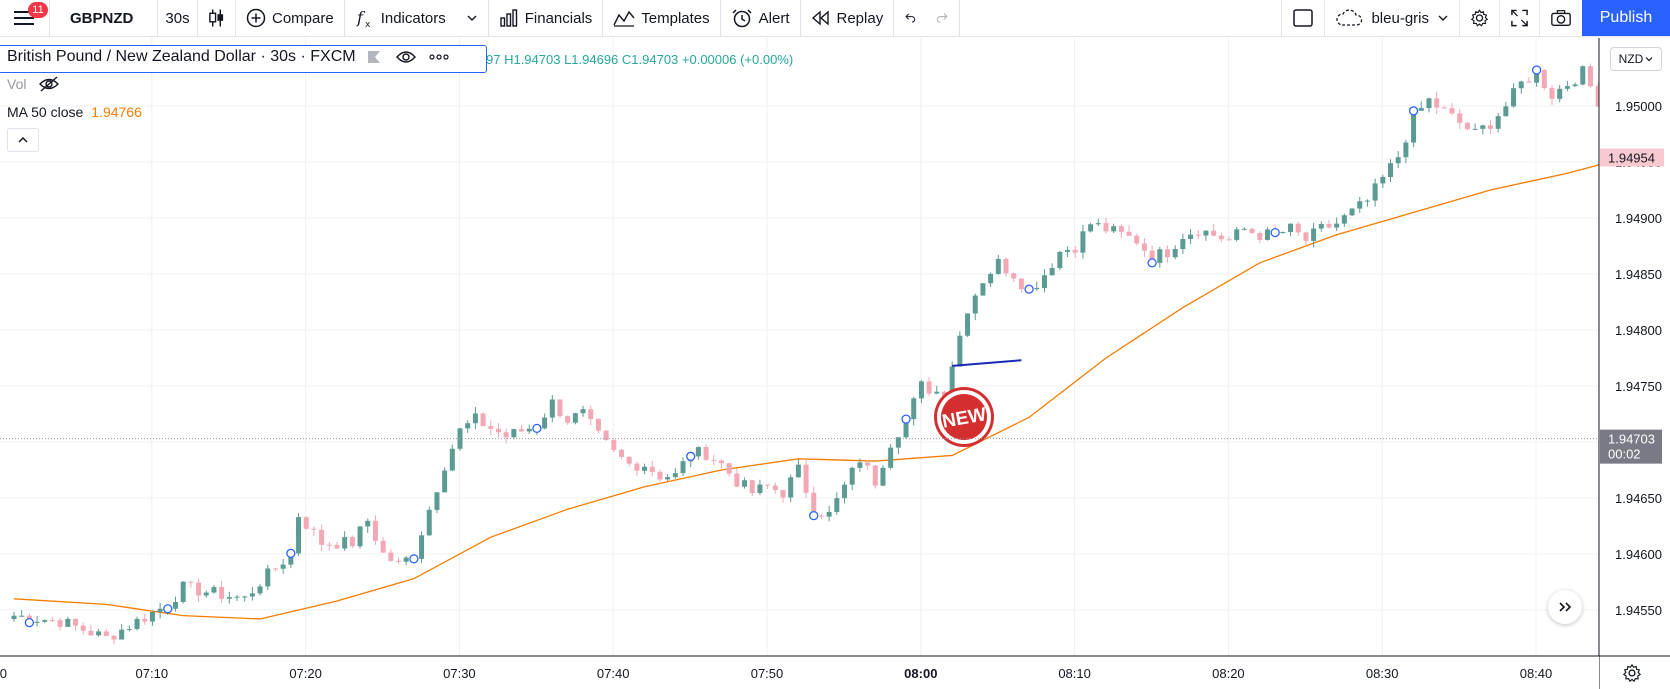 This screenshot has height=689, width=1670. What do you see at coordinates (848, 18) in the screenshot?
I see `replay-button: Replay` at bounding box center [848, 18].